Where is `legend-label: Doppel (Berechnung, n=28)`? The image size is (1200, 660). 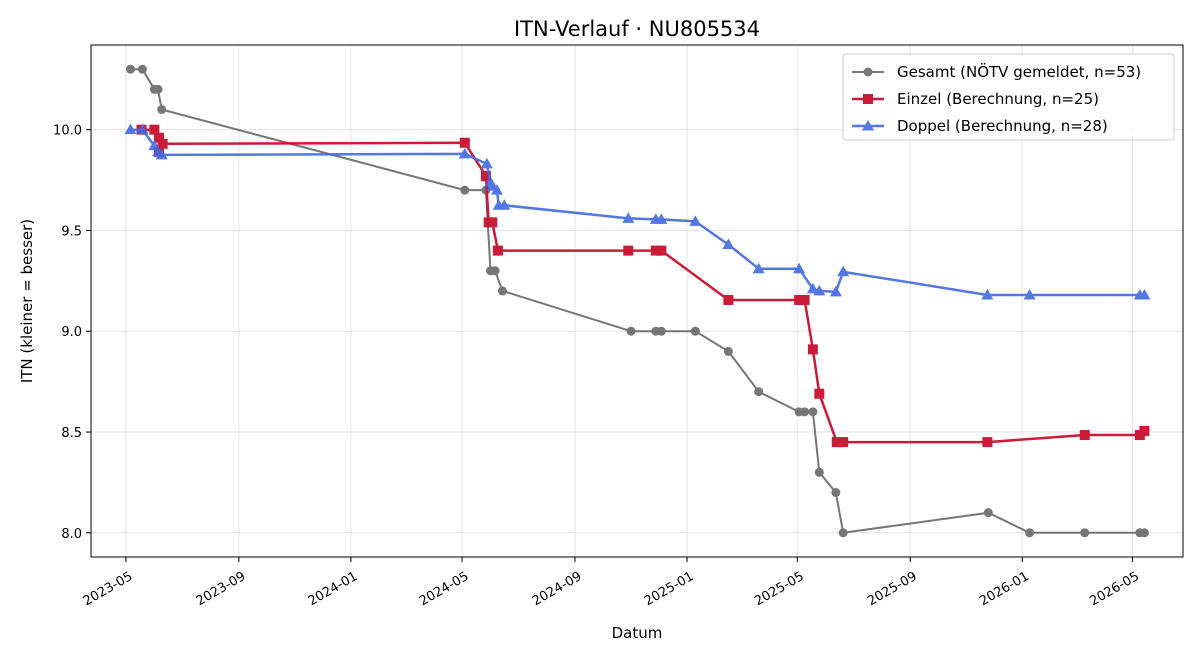 legend-label: Doppel (Berechnung, n=28) is located at coordinates (1002, 126).